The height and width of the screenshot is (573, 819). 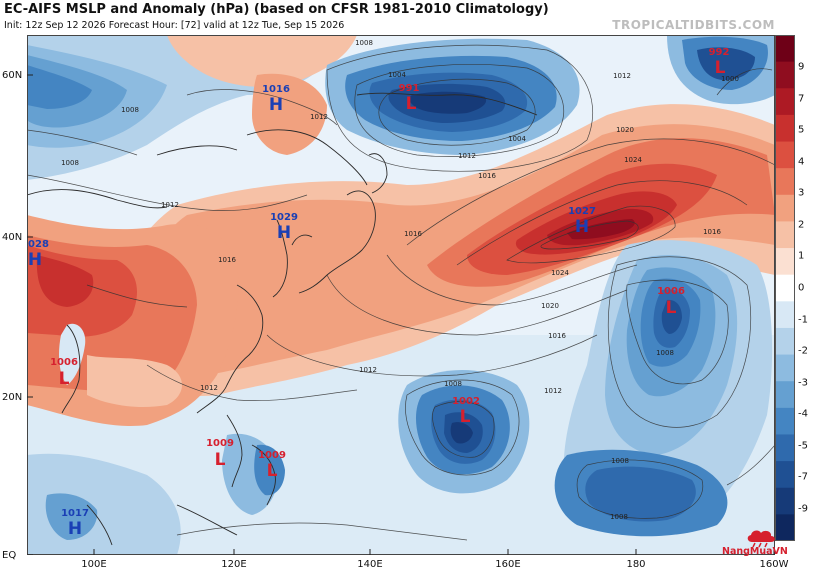 What do you see at coordinates (370, 564) in the screenshot?
I see `lon-label-140e: 140E` at bounding box center [370, 564].